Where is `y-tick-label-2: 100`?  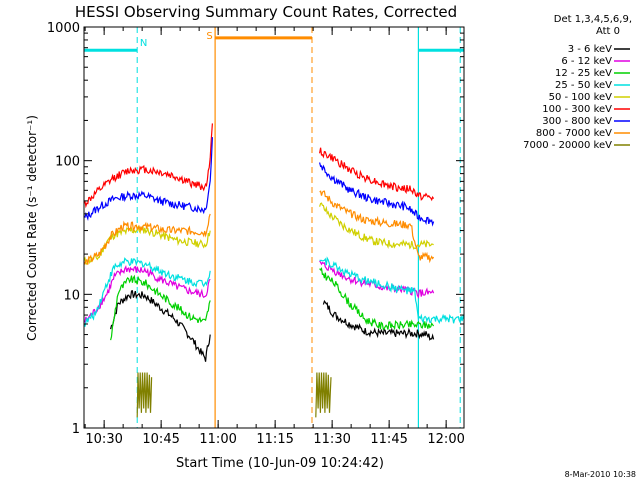 y-tick-label-2: 100 is located at coordinates (67, 162).